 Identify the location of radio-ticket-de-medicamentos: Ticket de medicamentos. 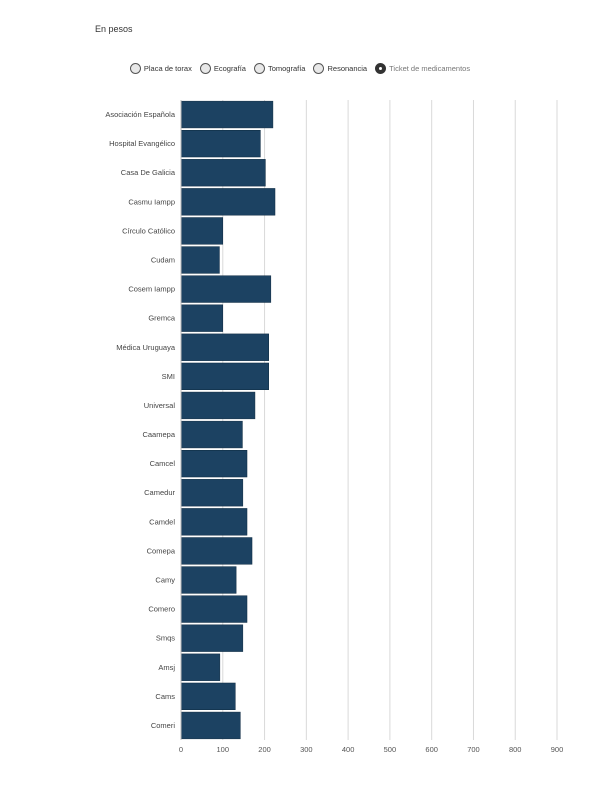
(422, 68).